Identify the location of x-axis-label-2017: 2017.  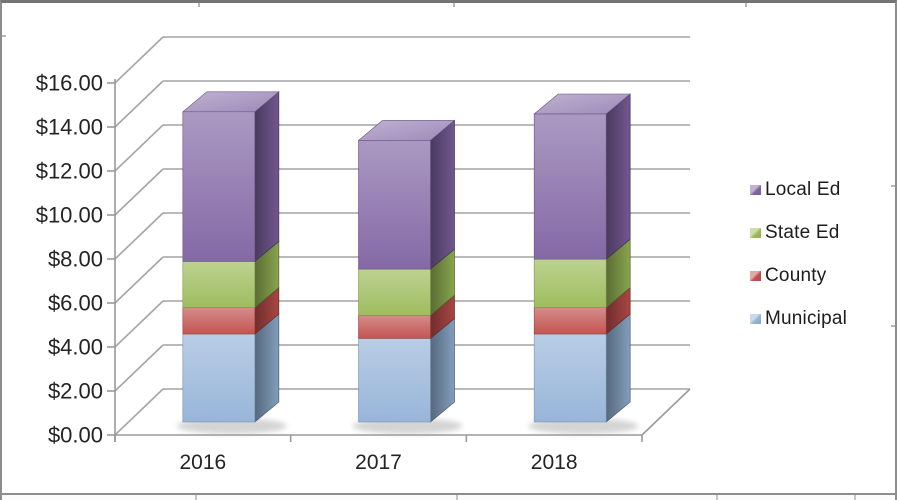
(378, 462).